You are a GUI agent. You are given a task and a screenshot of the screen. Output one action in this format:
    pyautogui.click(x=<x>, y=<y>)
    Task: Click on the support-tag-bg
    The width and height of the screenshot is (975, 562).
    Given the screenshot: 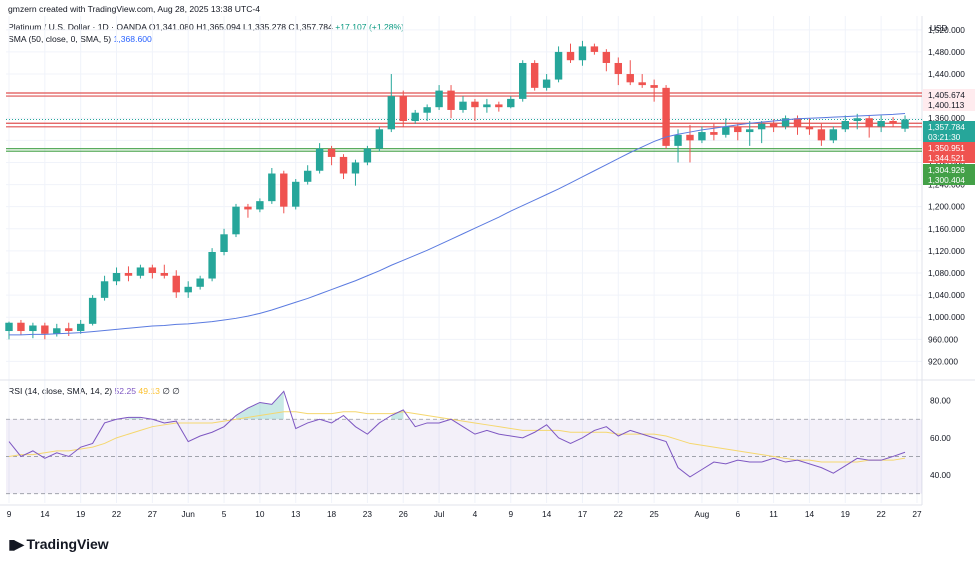 What is the action you would take?
    pyautogui.click(x=949, y=174)
    